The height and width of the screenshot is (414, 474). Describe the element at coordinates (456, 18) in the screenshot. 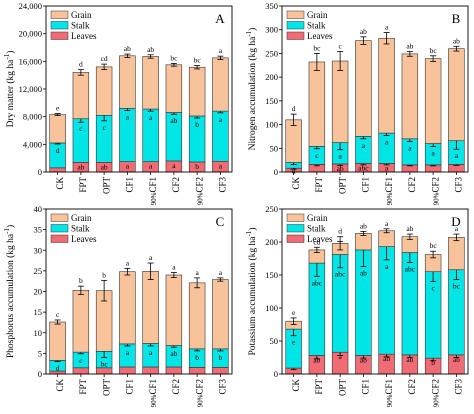

I see `panel-letter: B` at that location.